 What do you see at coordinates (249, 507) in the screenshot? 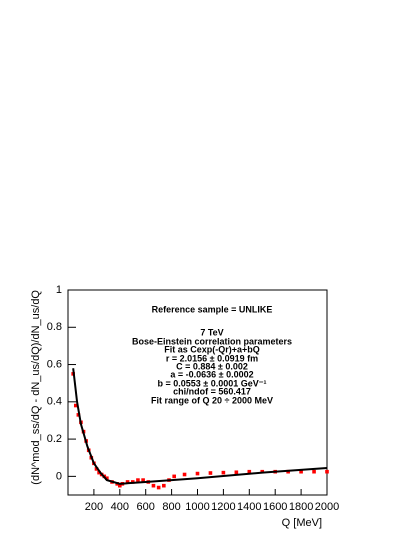
I see `x-tick-label: 1400` at bounding box center [249, 507].